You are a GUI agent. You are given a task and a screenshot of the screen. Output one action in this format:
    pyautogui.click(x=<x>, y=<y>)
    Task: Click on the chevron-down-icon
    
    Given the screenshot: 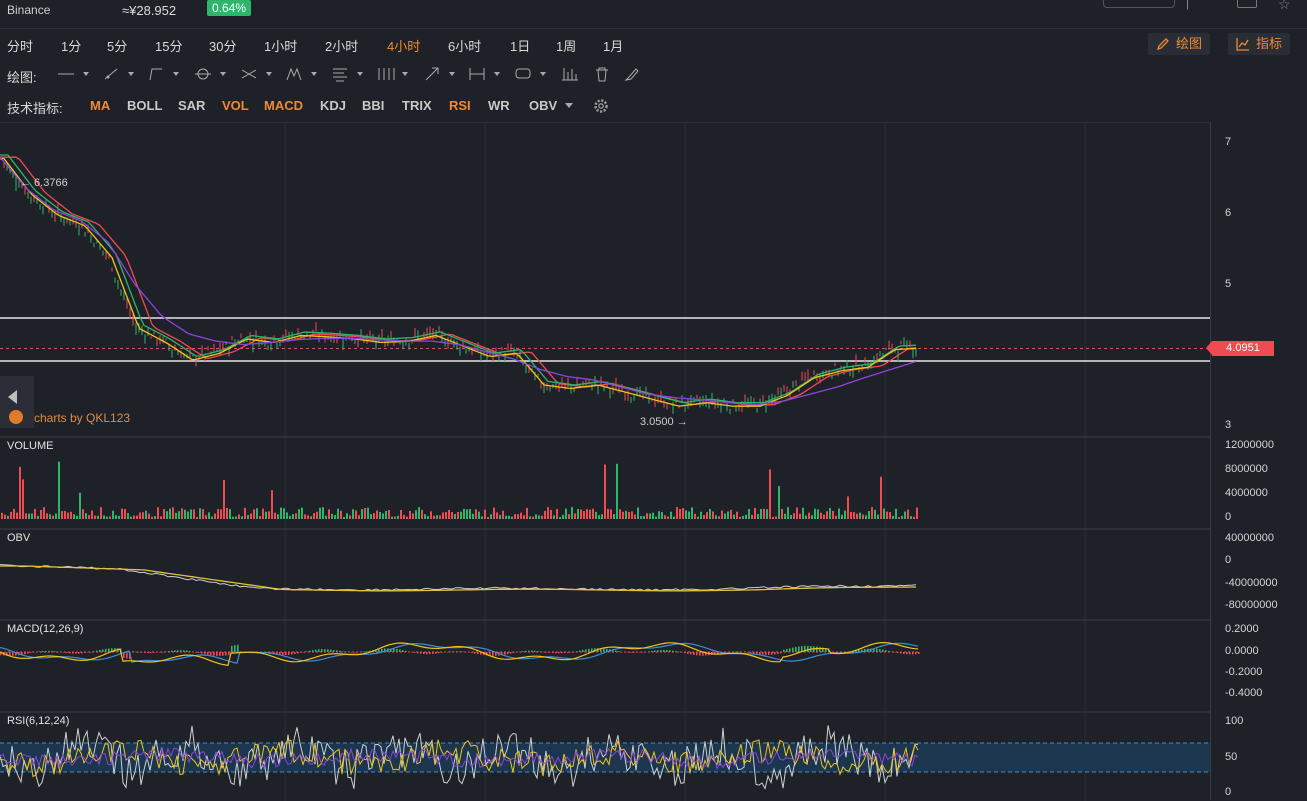 What is the action you would take?
    pyautogui.click(x=569, y=106)
    